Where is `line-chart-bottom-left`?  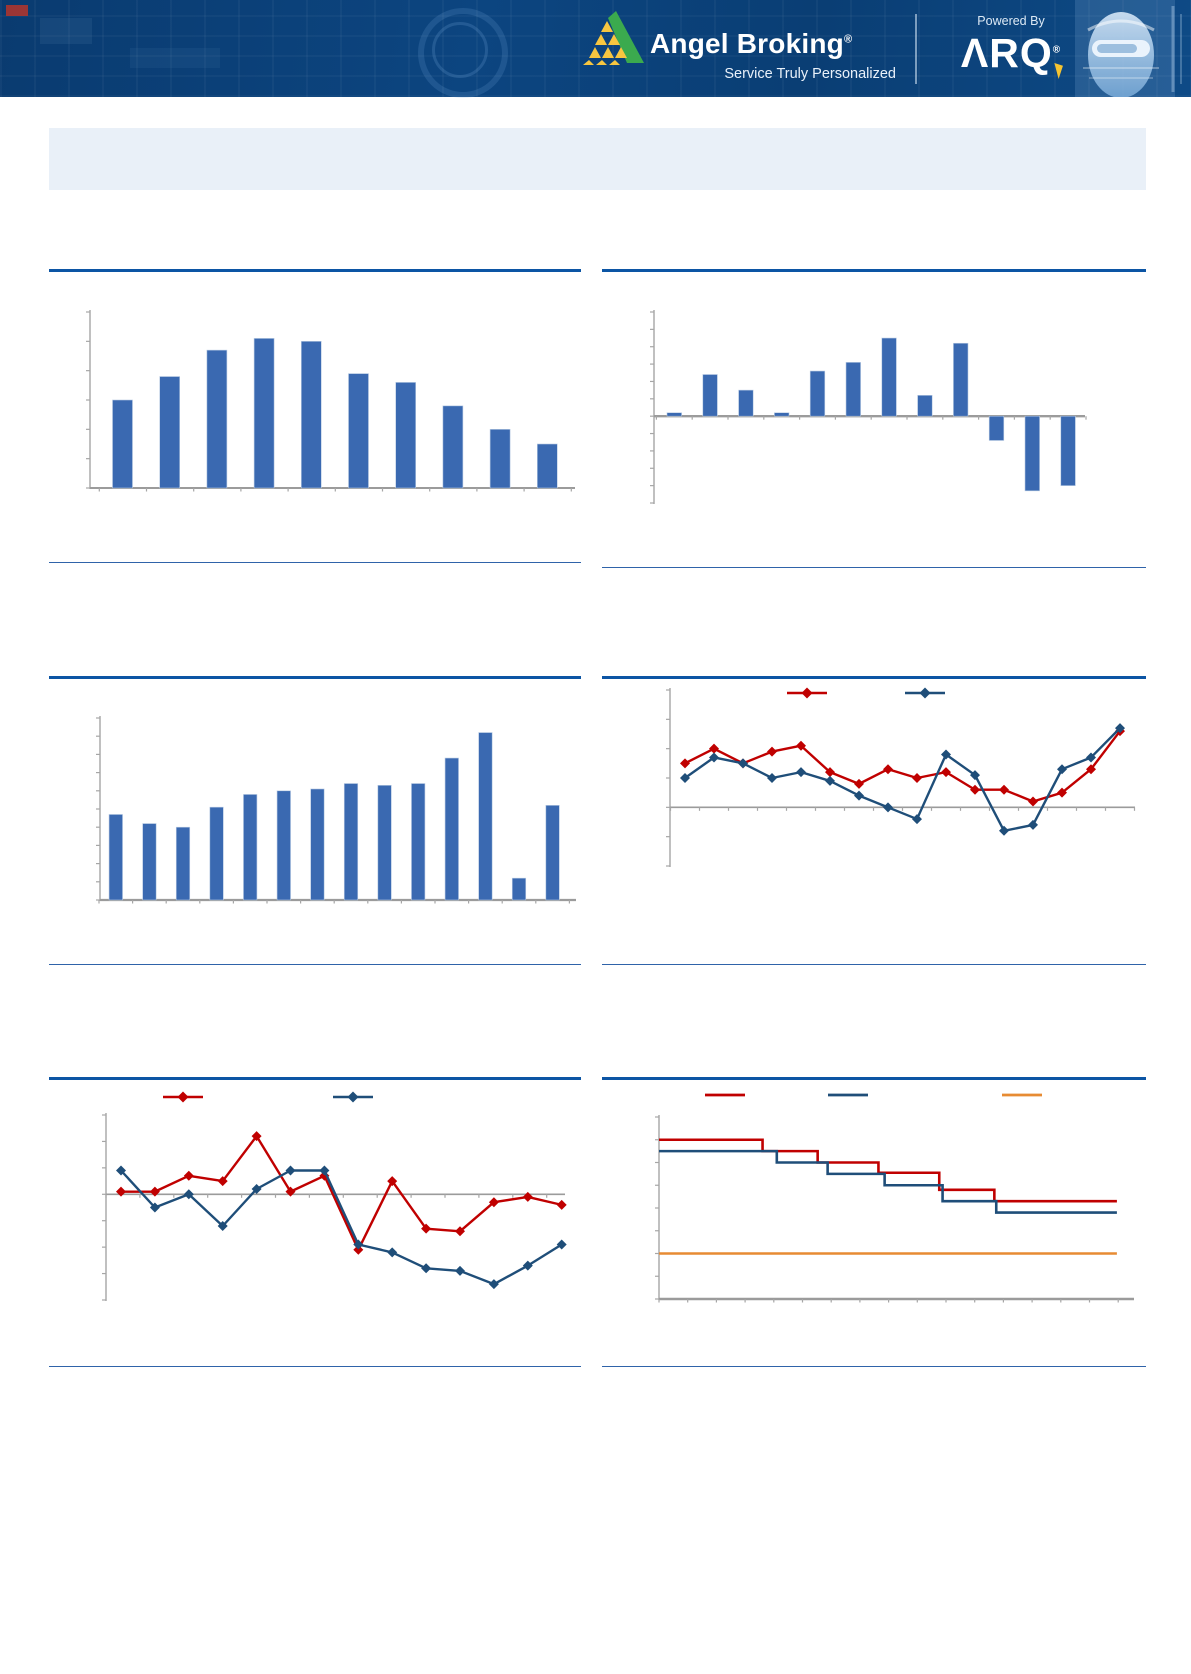 line-chart-bottom-left is located at coordinates (334, 1196).